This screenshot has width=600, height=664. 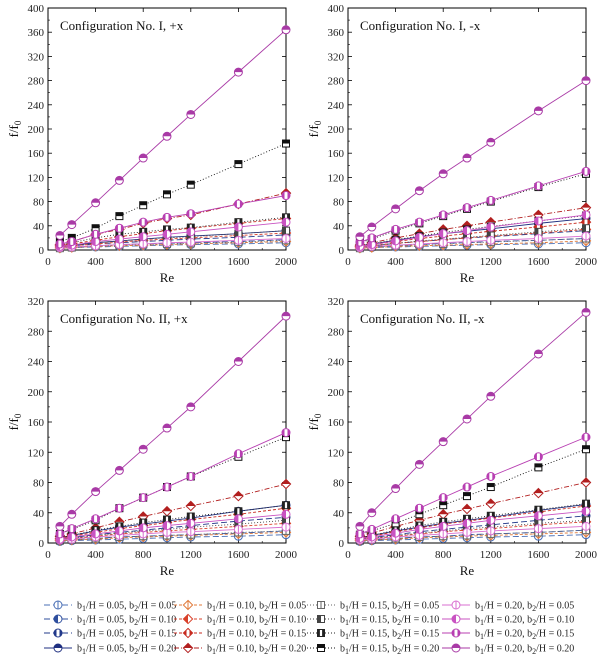 What do you see at coordinates (508, 649) in the screenshot?
I see `legend-item: b1/H = 0.20, b2/H = 0.20` at bounding box center [508, 649].